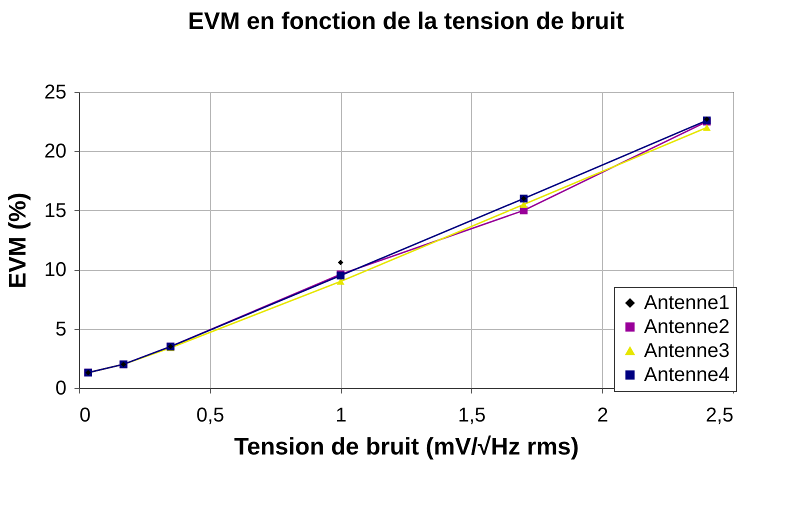 This screenshot has width=807, height=515. What do you see at coordinates (687, 375) in the screenshot?
I see `legend-label: Antenne4` at bounding box center [687, 375].